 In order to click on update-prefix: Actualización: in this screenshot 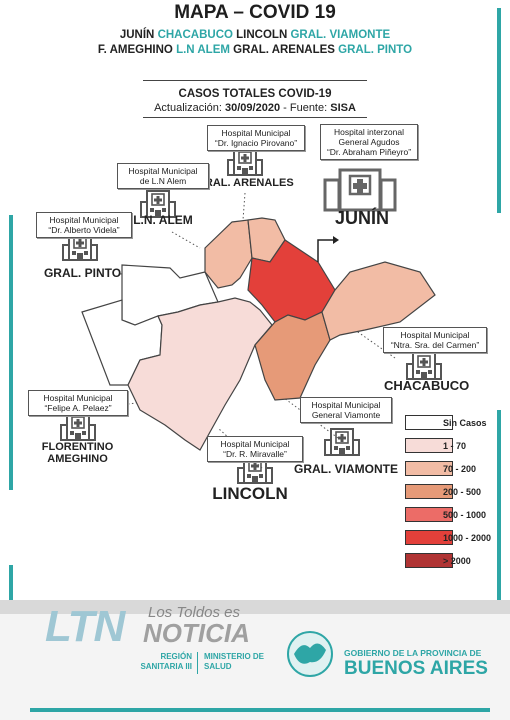, I will do `click(188, 108)`.